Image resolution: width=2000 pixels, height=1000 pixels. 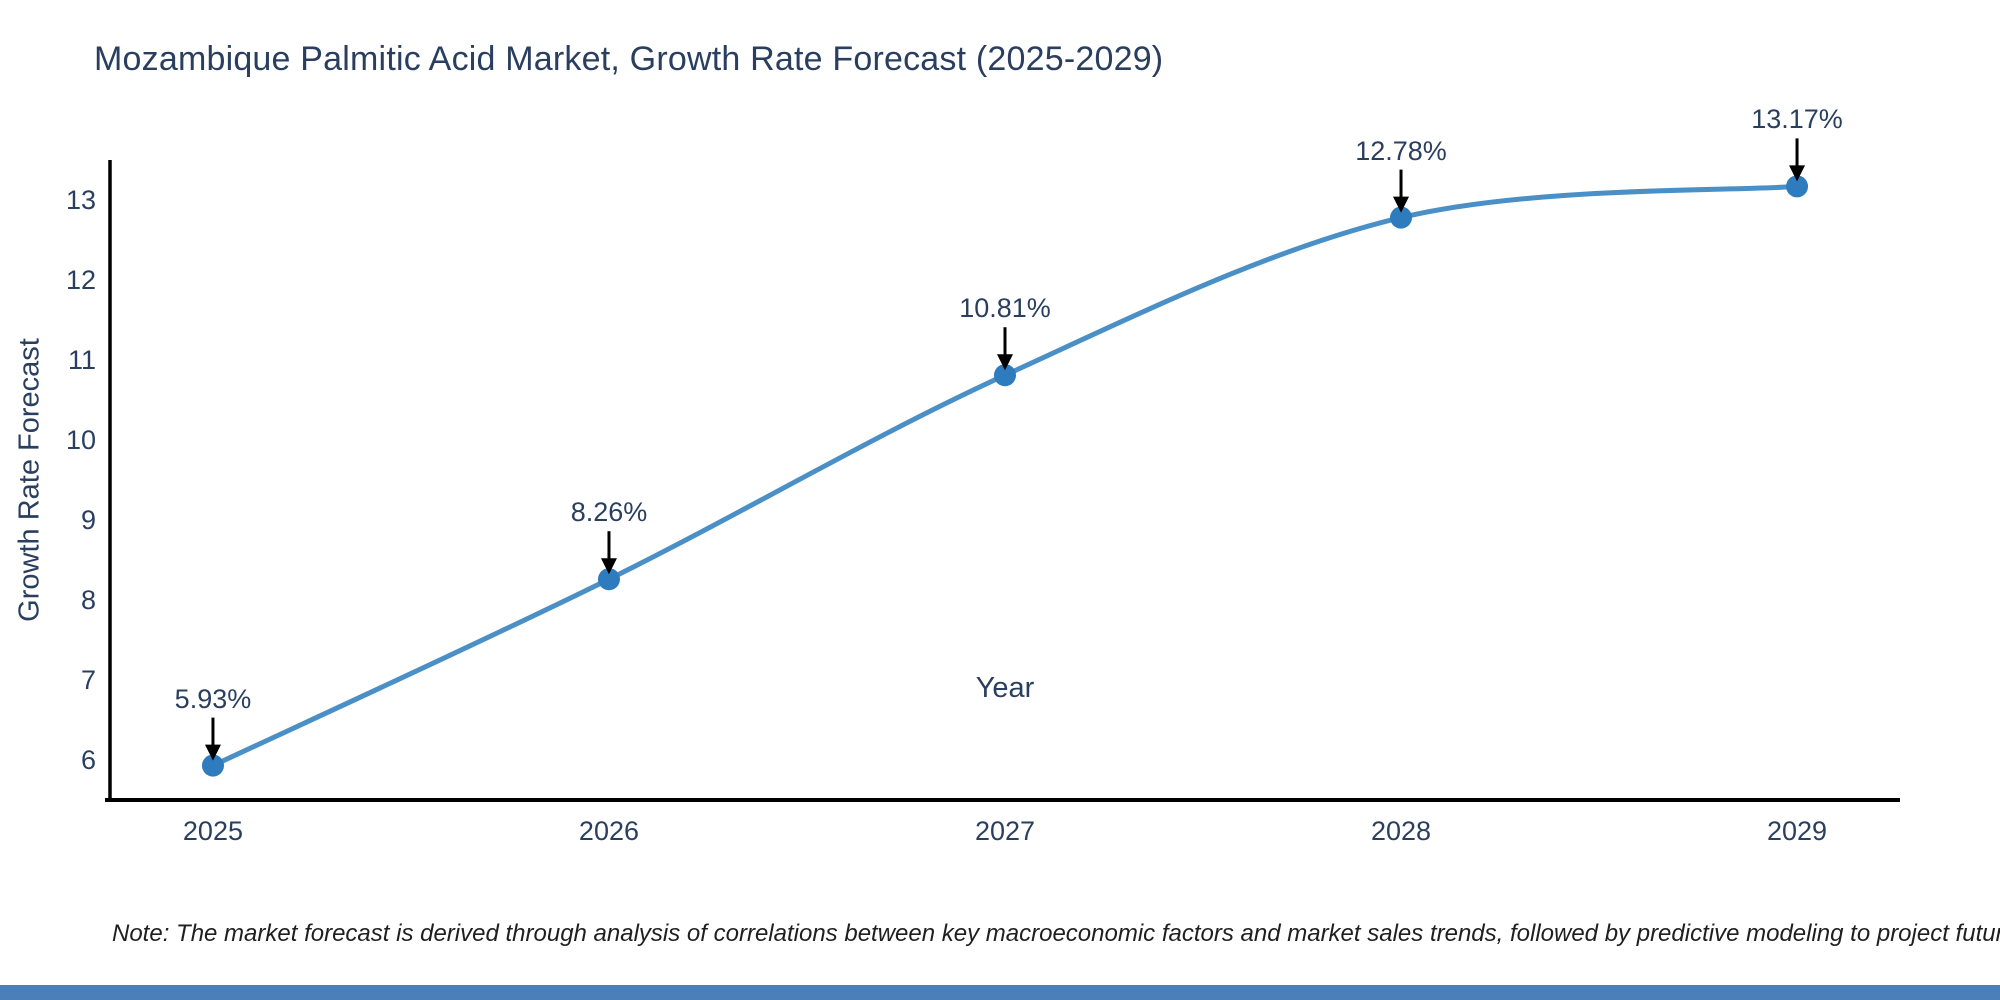 I want to click on x-tick-label: 2029, so click(x=1797, y=831).